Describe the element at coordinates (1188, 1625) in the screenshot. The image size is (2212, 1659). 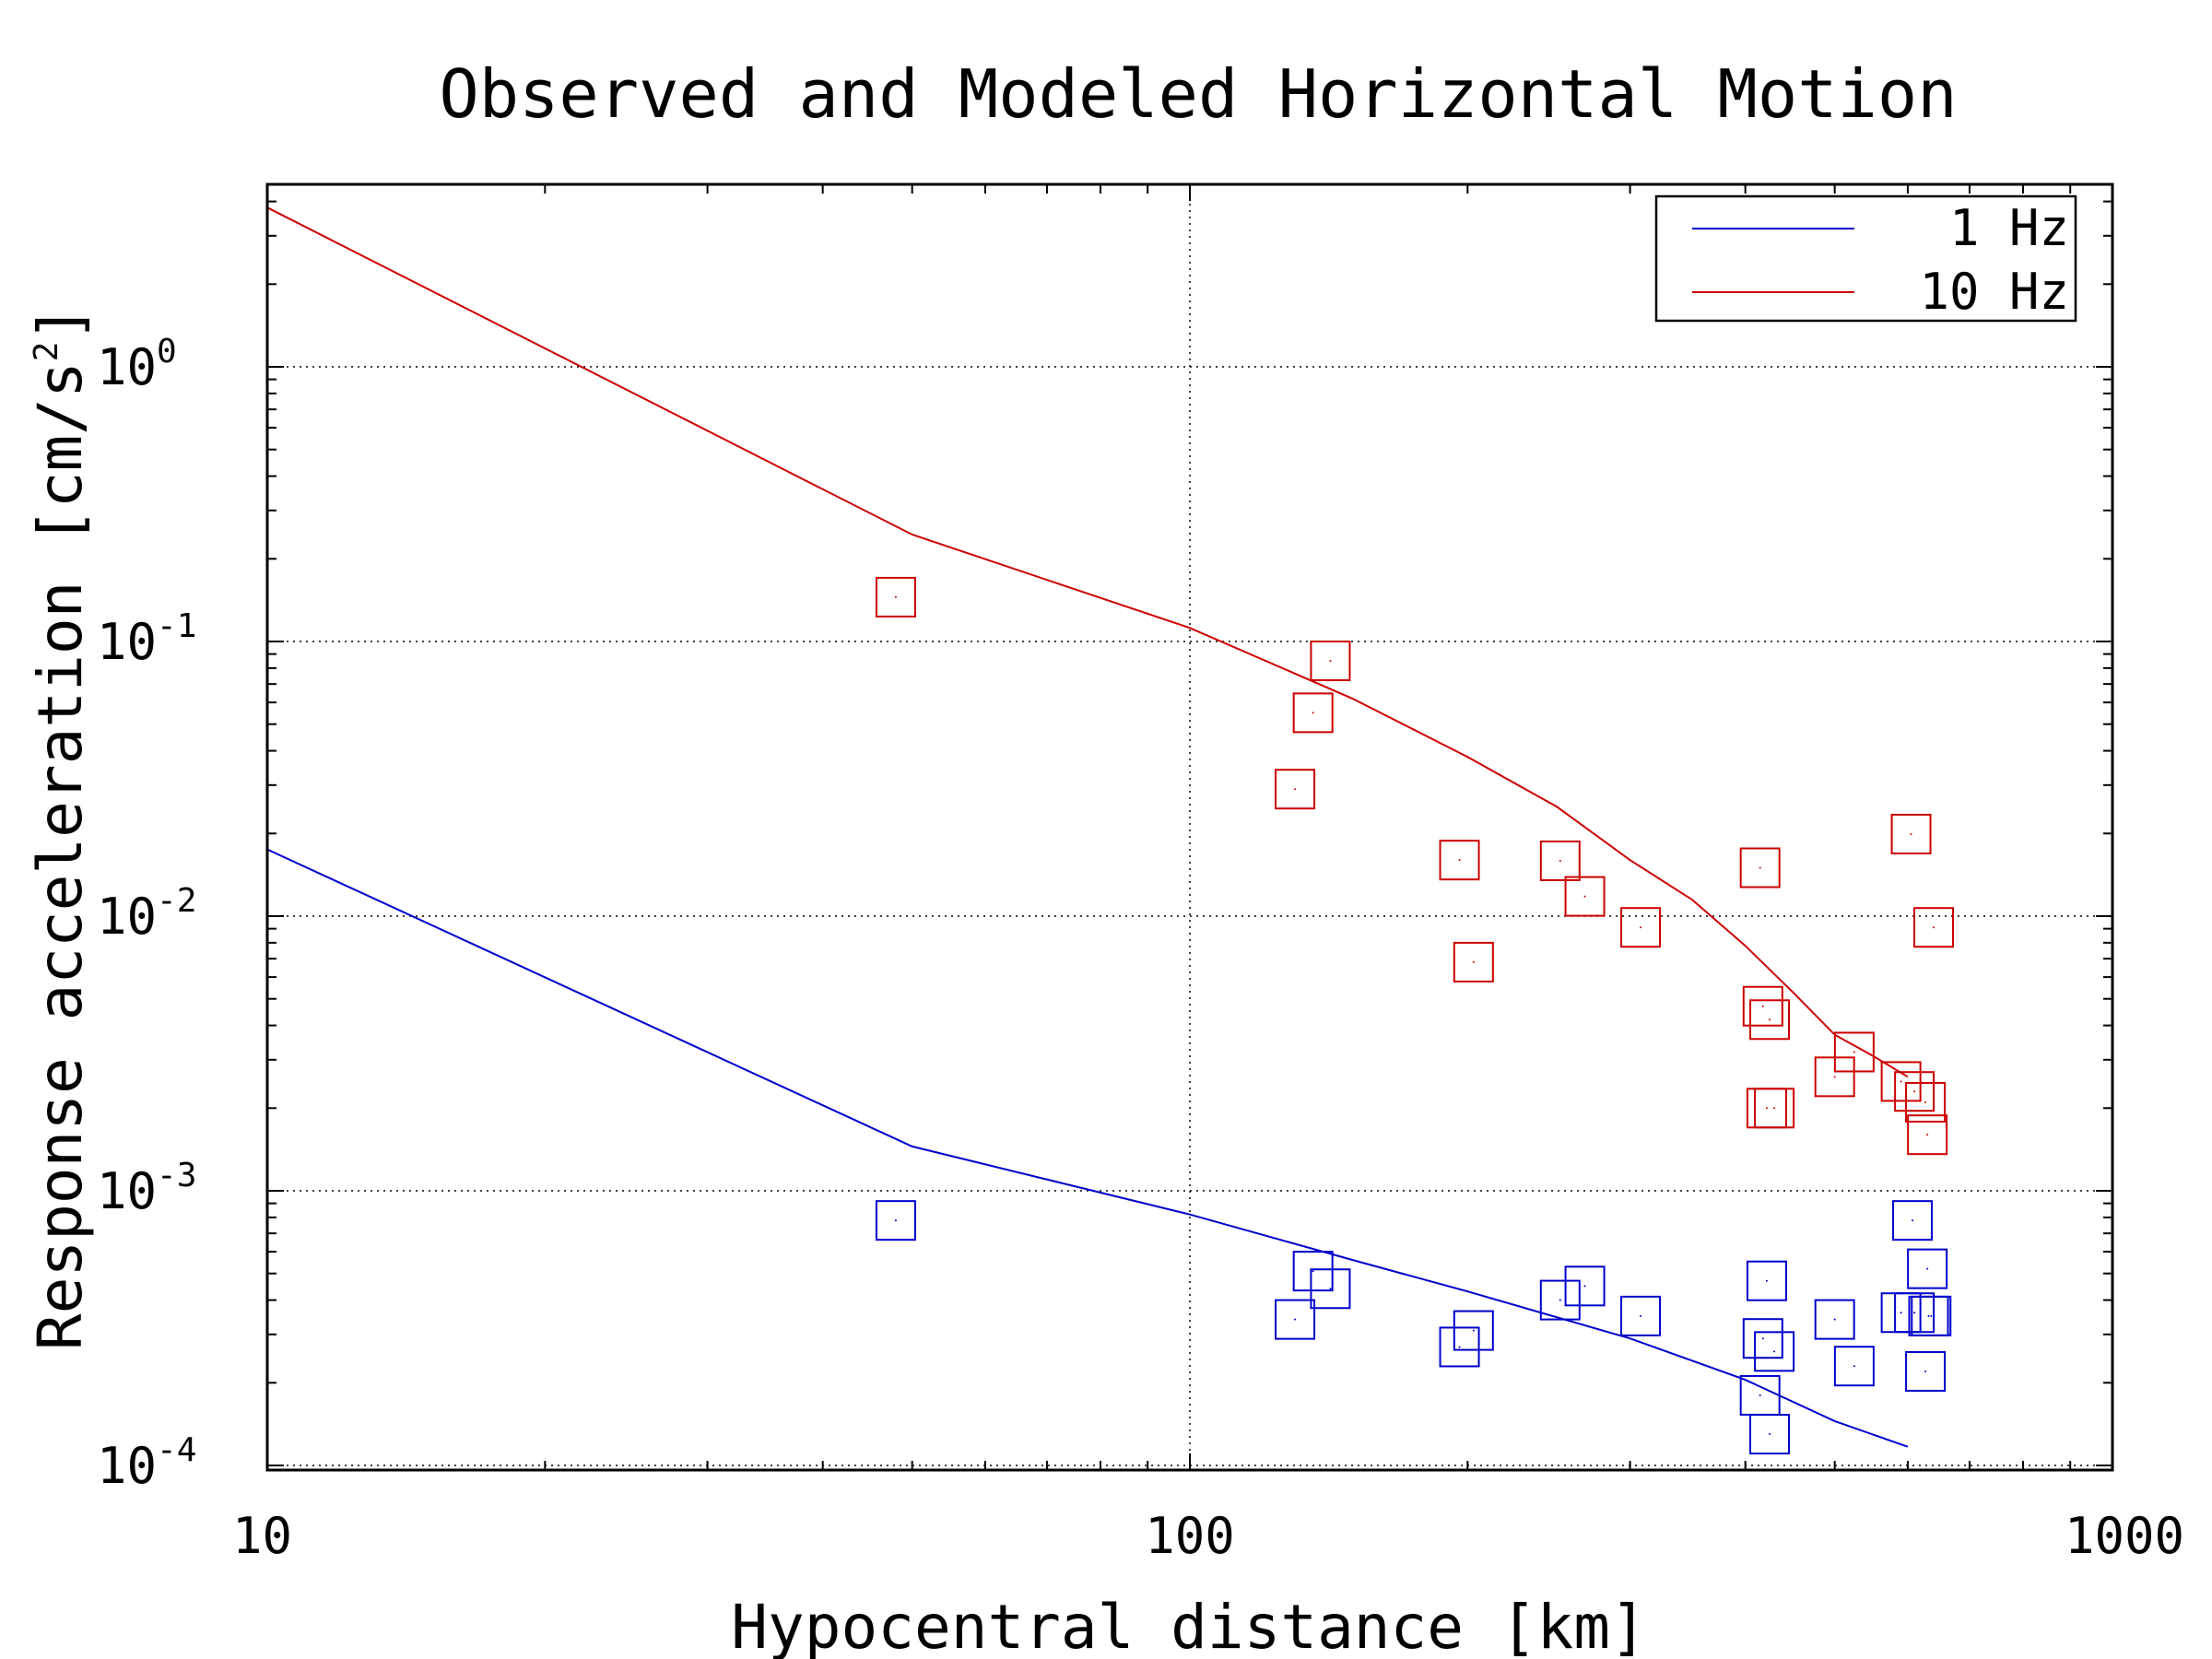
I see `x-axis-label: Hypocentral distance [km]` at that location.